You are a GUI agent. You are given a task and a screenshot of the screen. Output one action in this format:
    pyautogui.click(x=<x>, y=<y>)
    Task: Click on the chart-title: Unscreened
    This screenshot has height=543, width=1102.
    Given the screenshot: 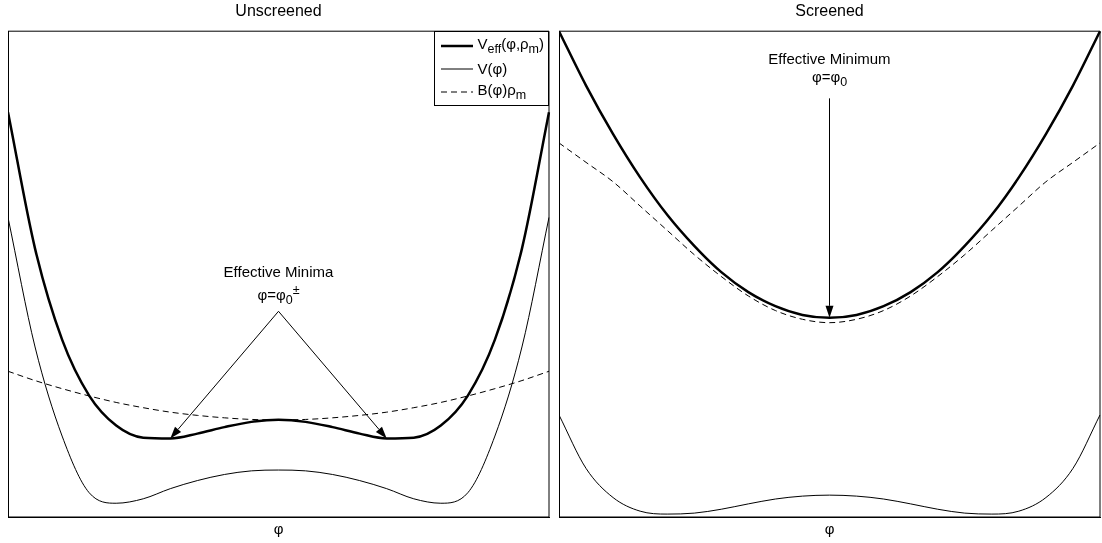 What is the action you would take?
    pyautogui.click(x=278, y=11)
    